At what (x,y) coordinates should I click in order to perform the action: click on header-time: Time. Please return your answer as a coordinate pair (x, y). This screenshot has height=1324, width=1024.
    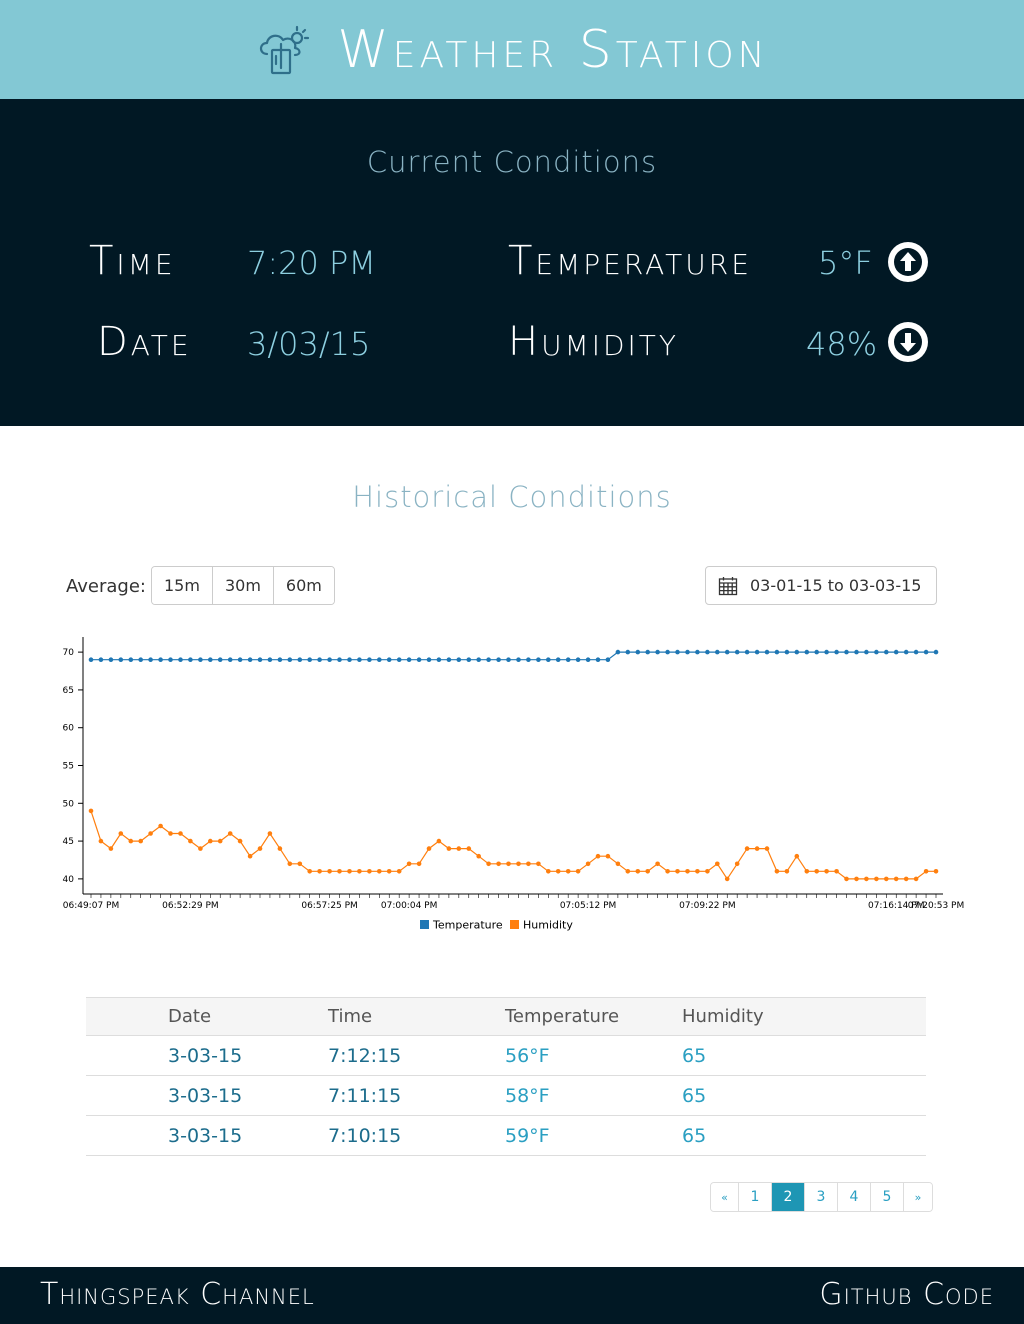
    Looking at the image, I should click on (416, 1016).